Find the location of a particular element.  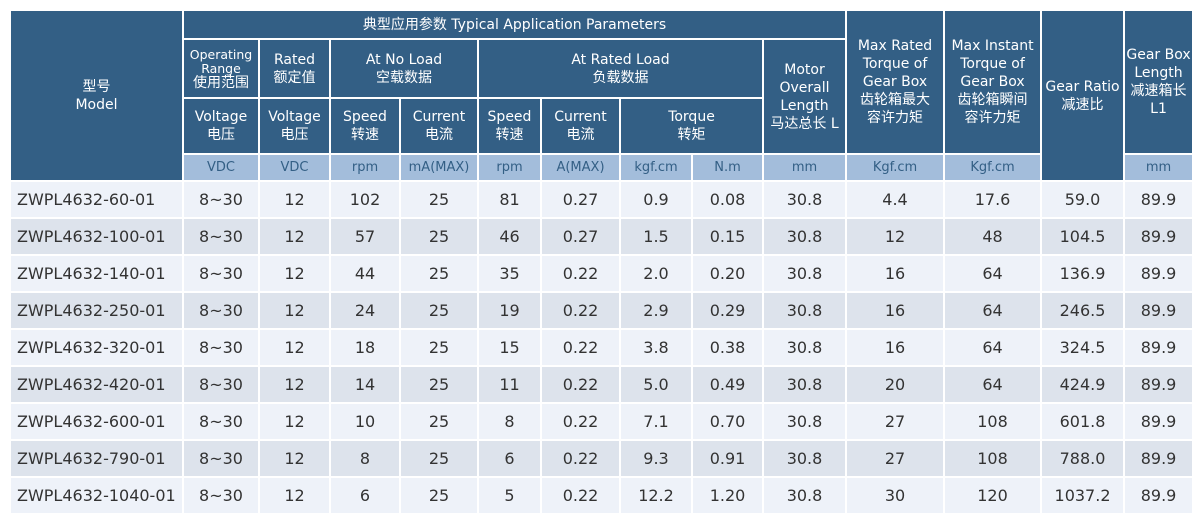

value-cell: 1.5 is located at coordinates (656, 236).